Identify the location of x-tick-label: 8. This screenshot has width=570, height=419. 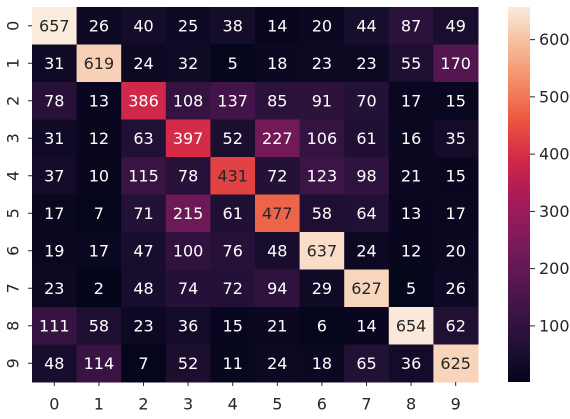
(411, 404).